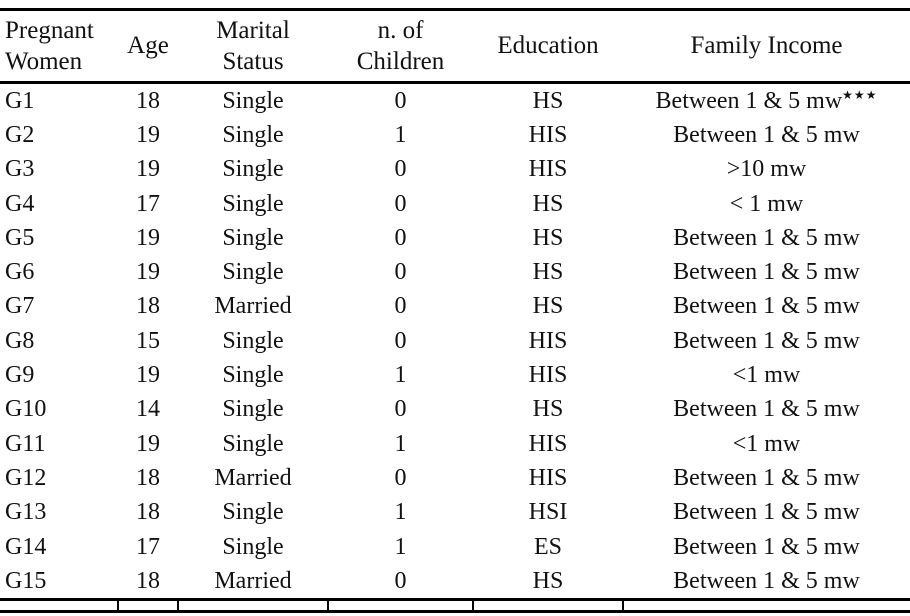 The image size is (910, 616). Describe the element at coordinates (26, 546) in the screenshot. I see `cell-pregnant-women: G14` at that location.